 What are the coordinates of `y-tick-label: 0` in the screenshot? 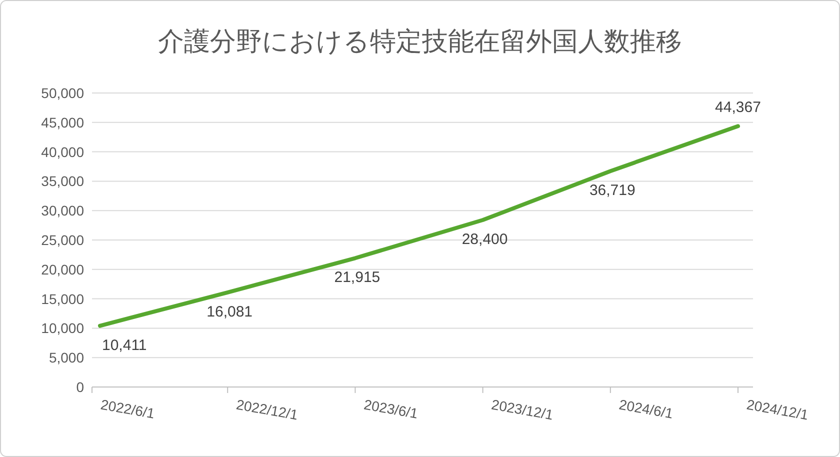 It's located at (80, 387).